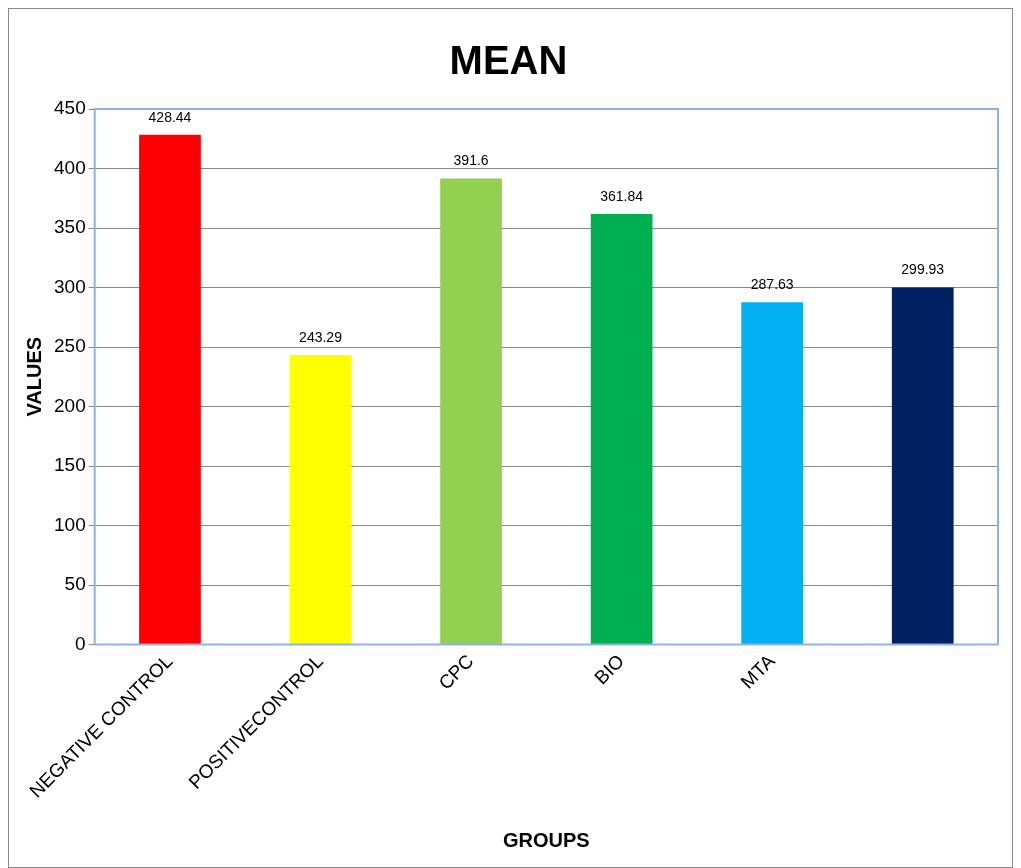  What do you see at coordinates (70, 524) in the screenshot?
I see `y-tick-label: 100` at bounding box center [70, 524].